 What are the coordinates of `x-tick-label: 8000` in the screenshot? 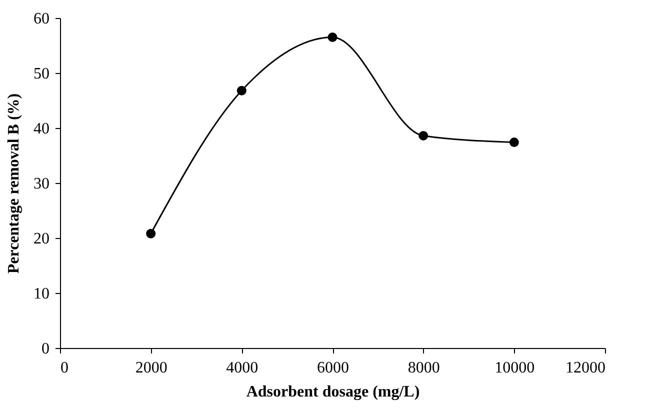 It's located at (424, 368).